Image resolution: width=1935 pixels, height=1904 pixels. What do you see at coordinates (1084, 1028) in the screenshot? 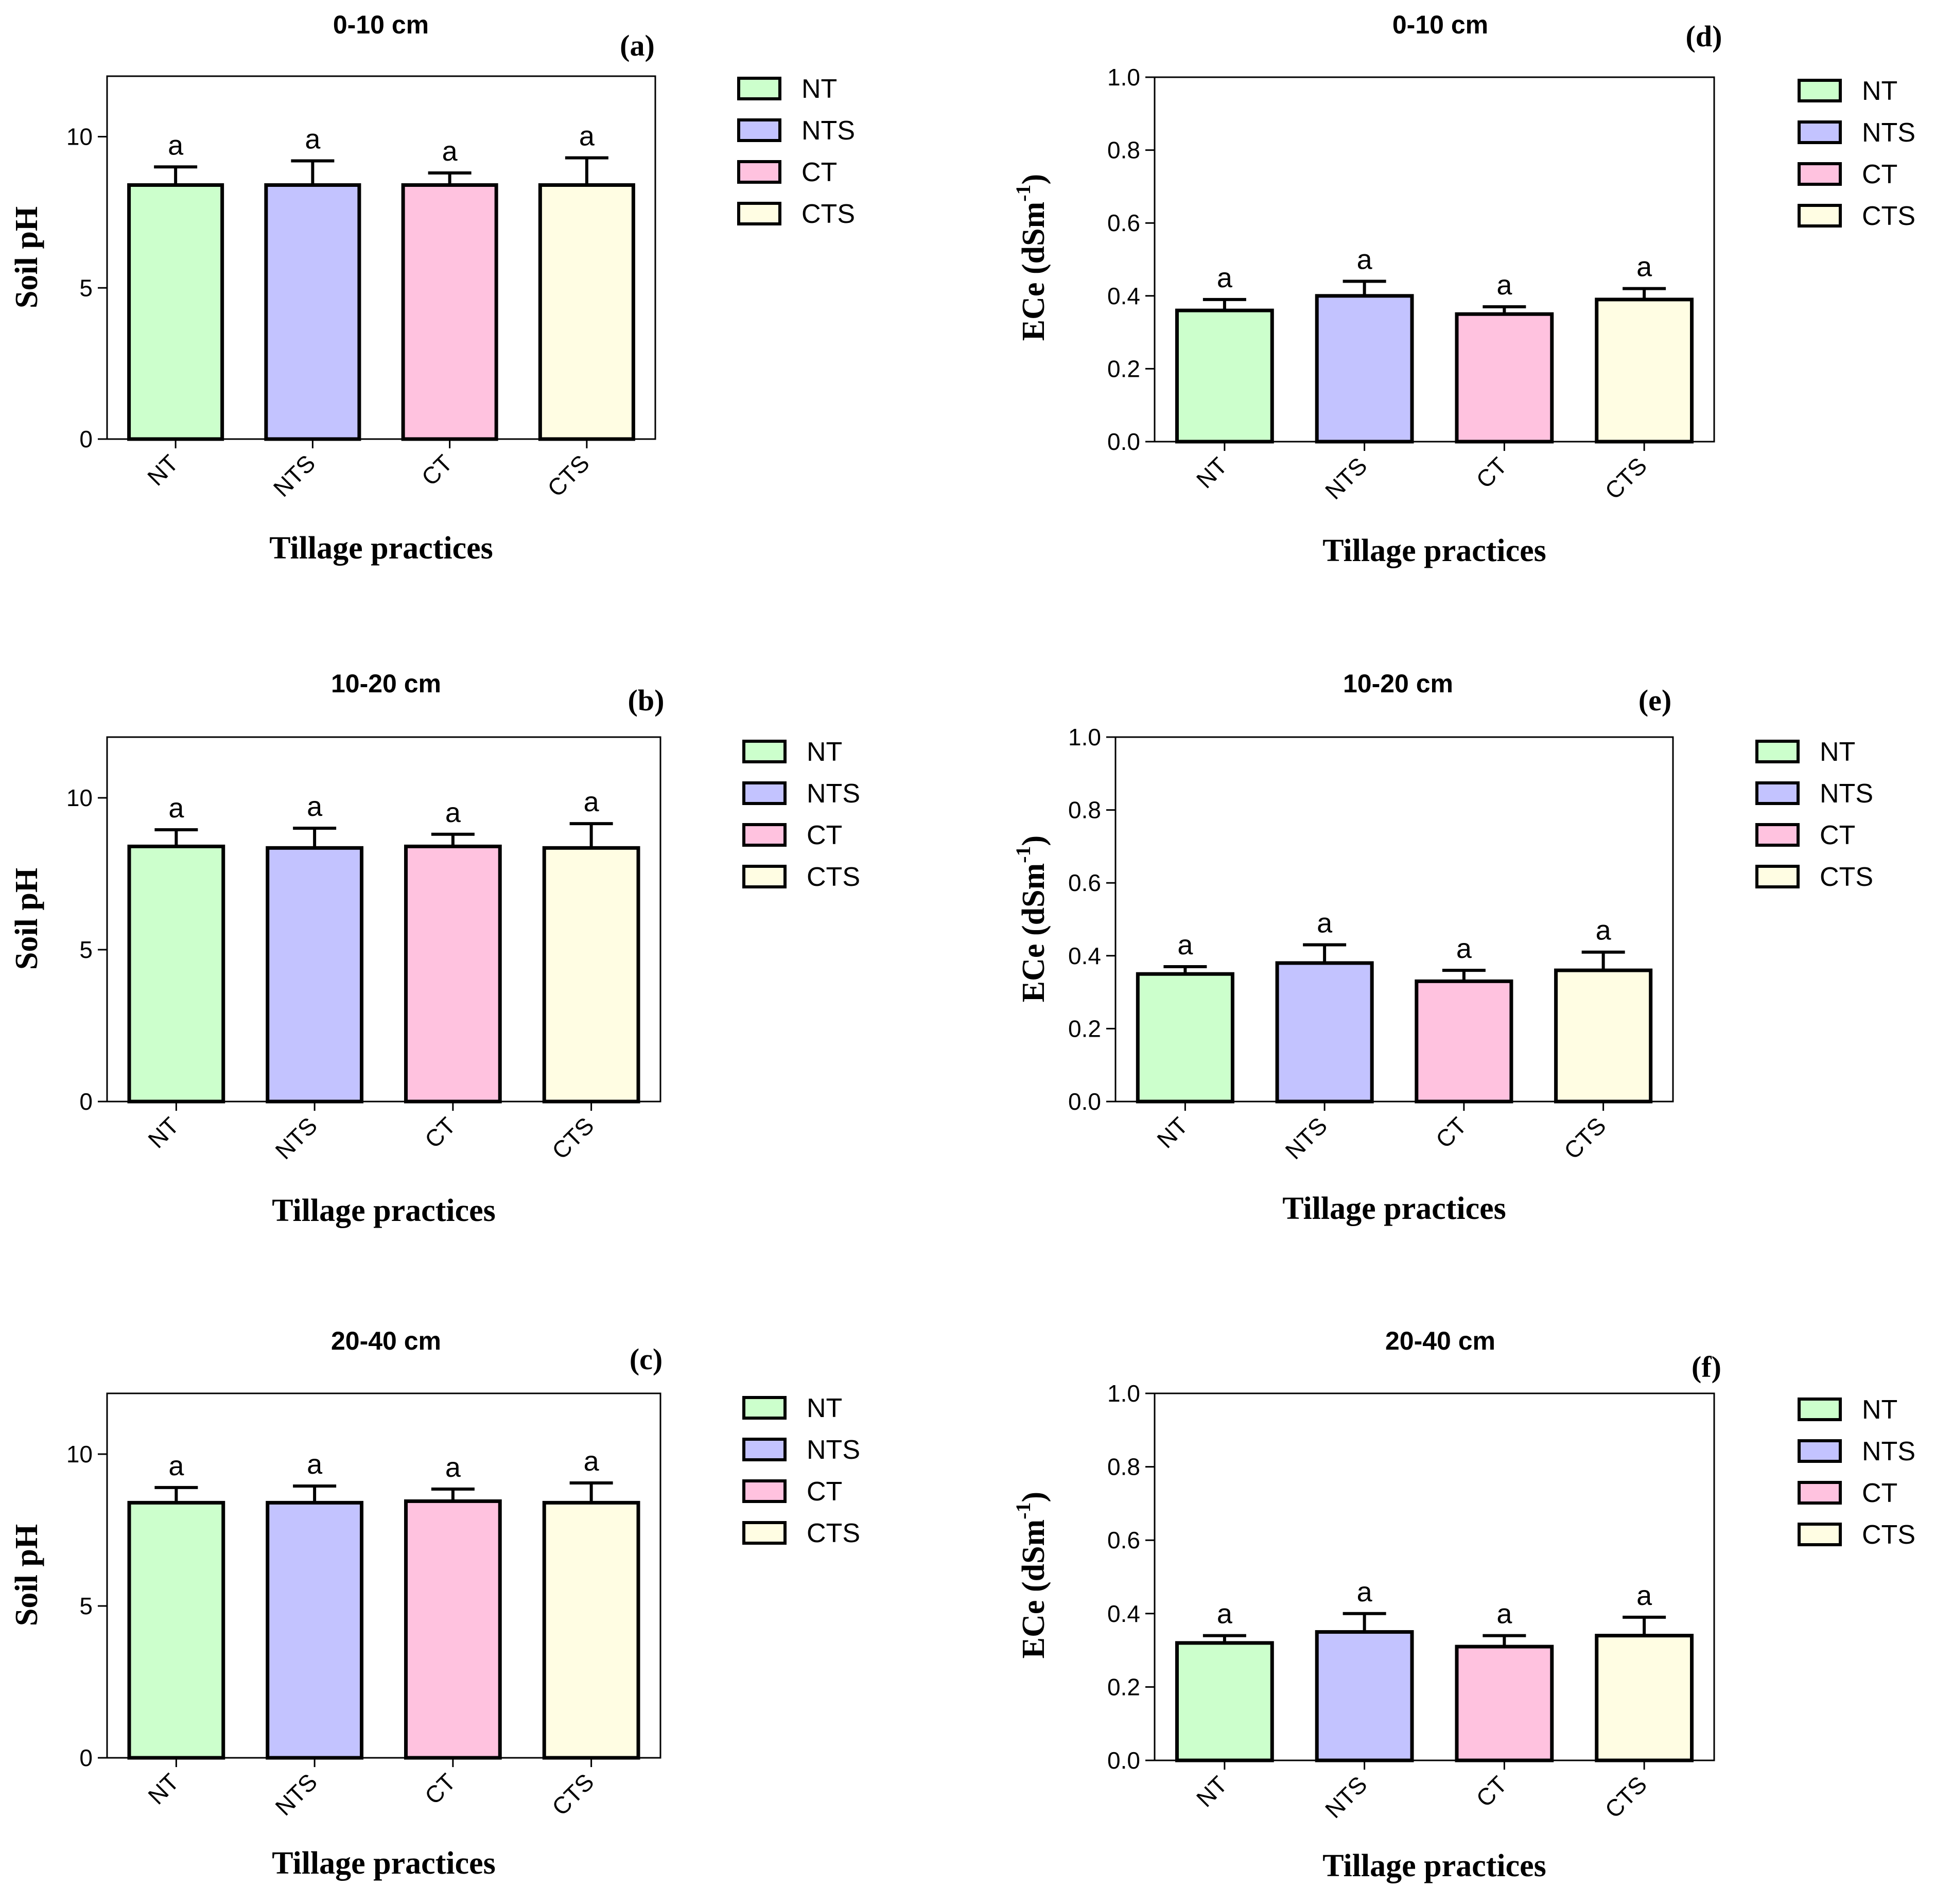
I see `y-tick-label: 0.2` at bounding box center [1084, 1028].